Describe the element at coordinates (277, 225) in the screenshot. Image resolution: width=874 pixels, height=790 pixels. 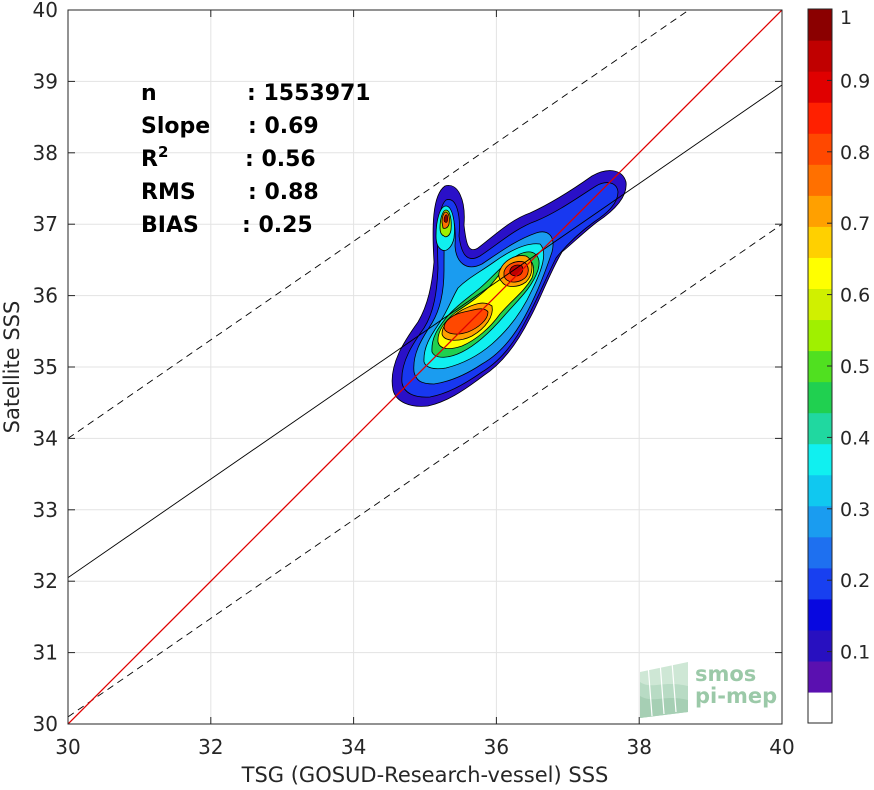
I see `stat-value: : 0.25` at that location.